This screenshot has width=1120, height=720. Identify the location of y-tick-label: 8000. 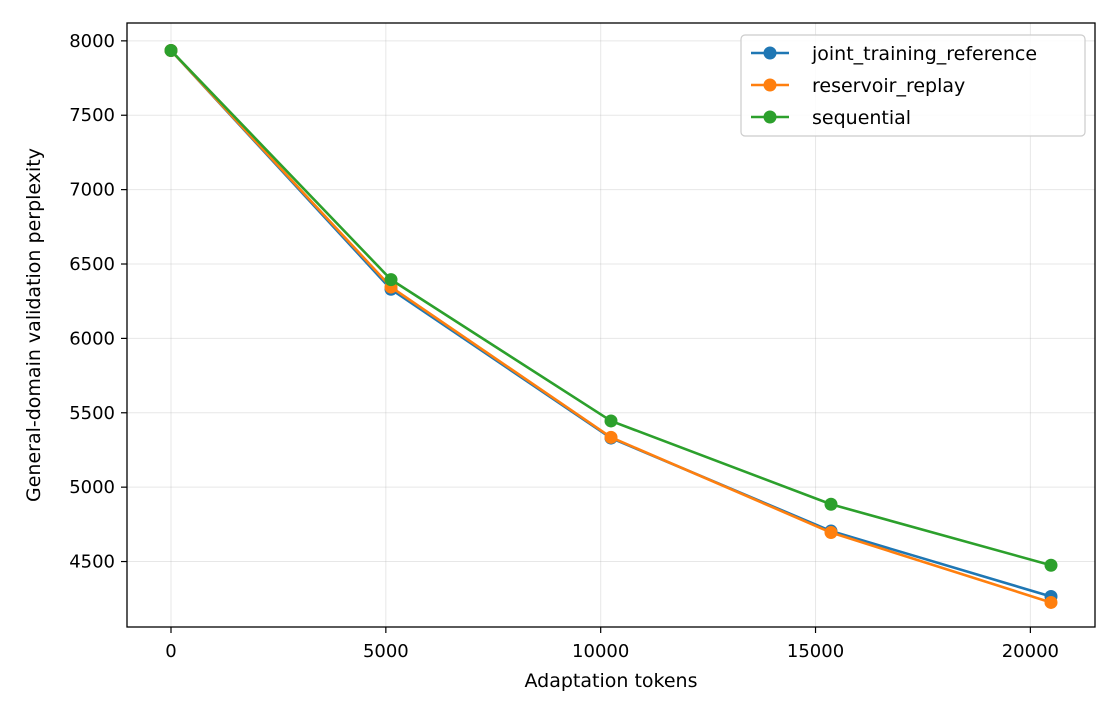
(92, 41).